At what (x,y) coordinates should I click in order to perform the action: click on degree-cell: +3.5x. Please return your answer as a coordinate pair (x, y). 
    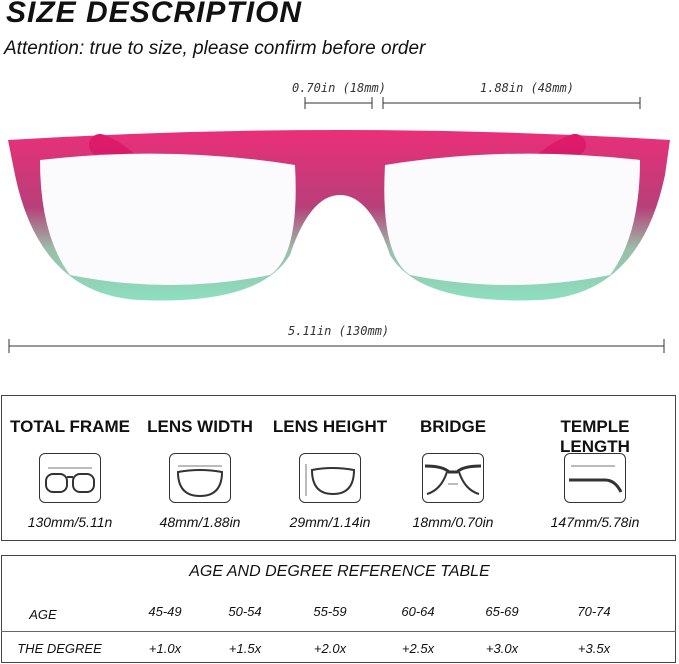
    Looking at the image, I should click on (594, 648).